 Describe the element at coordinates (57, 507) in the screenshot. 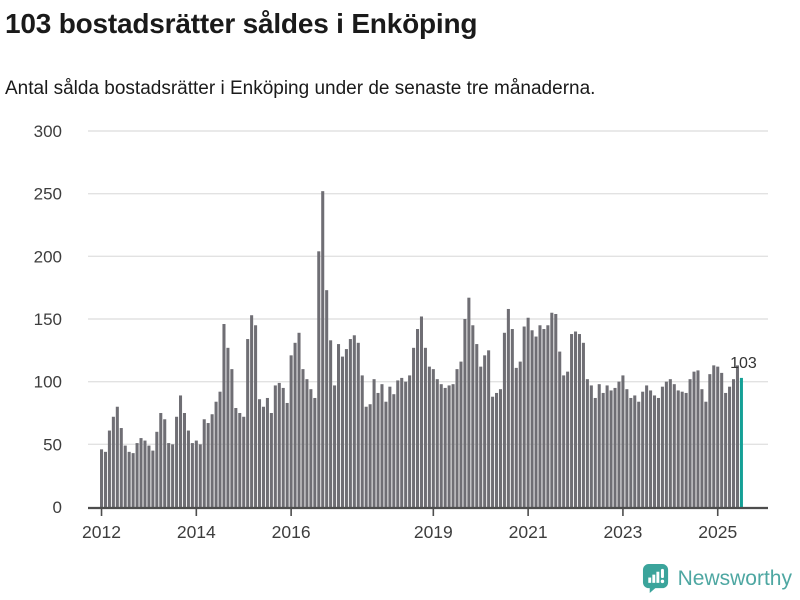

I see `y-axis-tick-label: 0` at that location.